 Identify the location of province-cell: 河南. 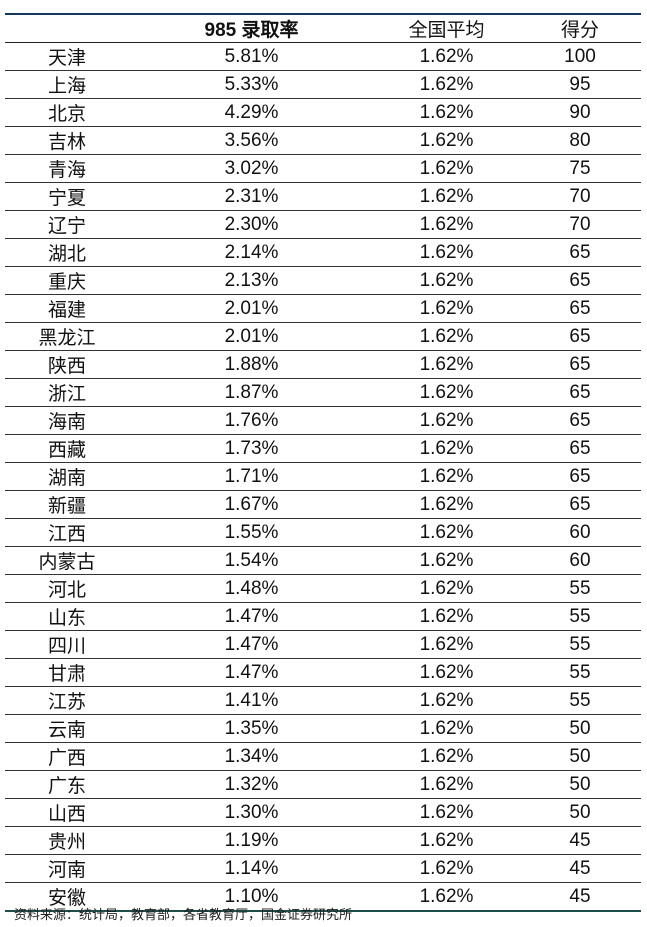
(67, 868).